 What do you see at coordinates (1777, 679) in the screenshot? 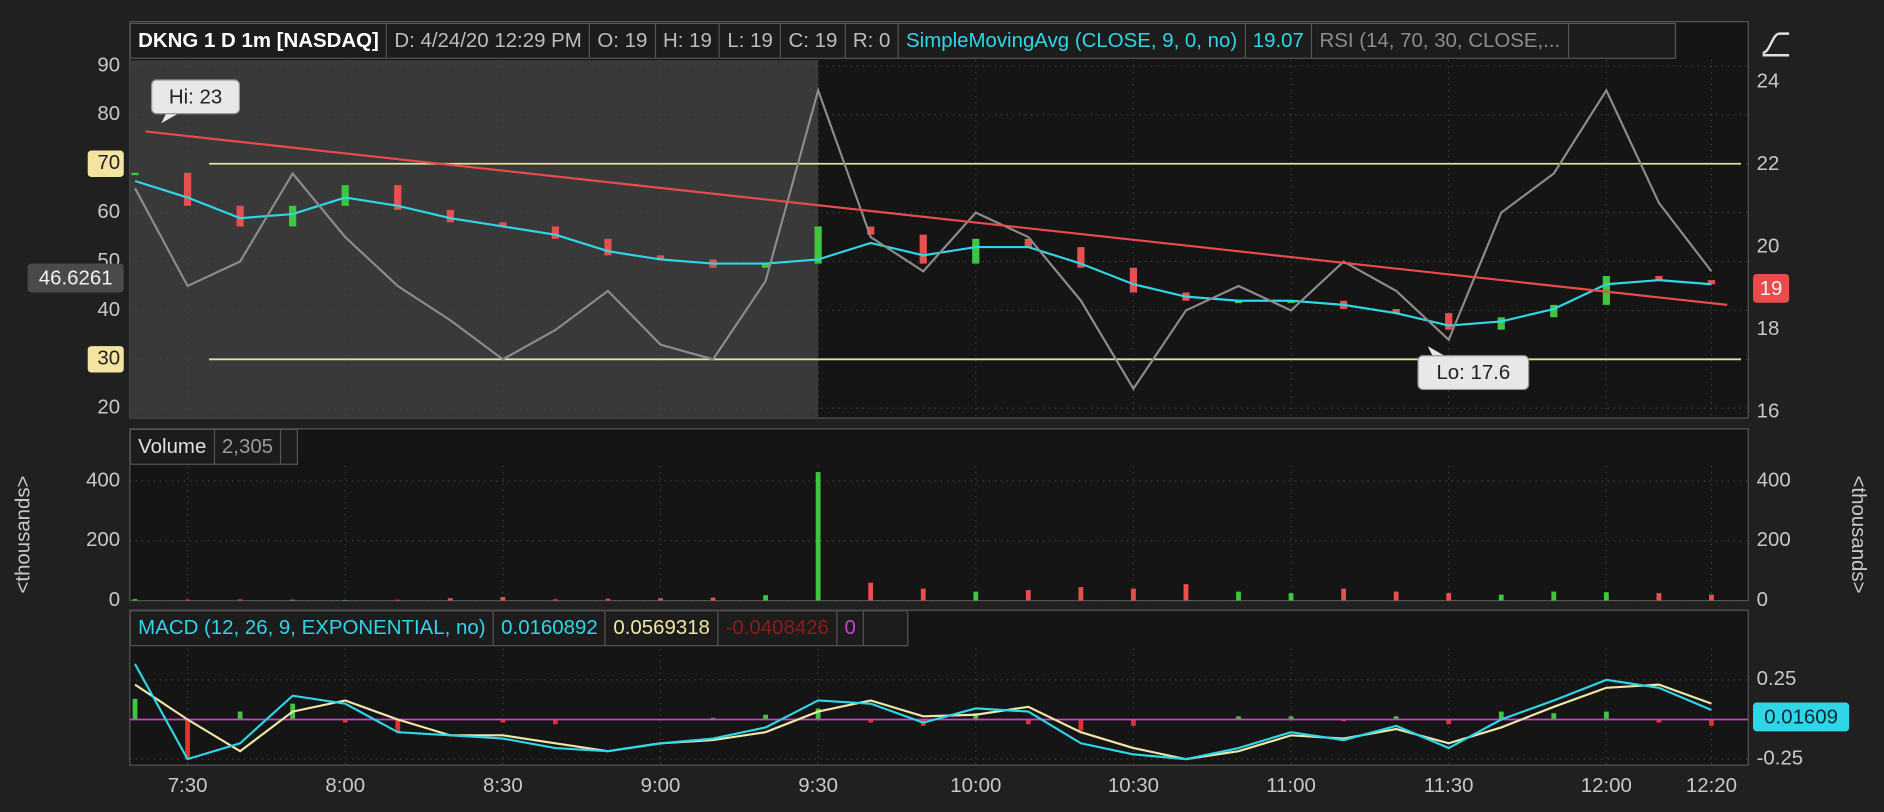
I see `y-tick-label: 0.25` at bounding box center [1777, 679].